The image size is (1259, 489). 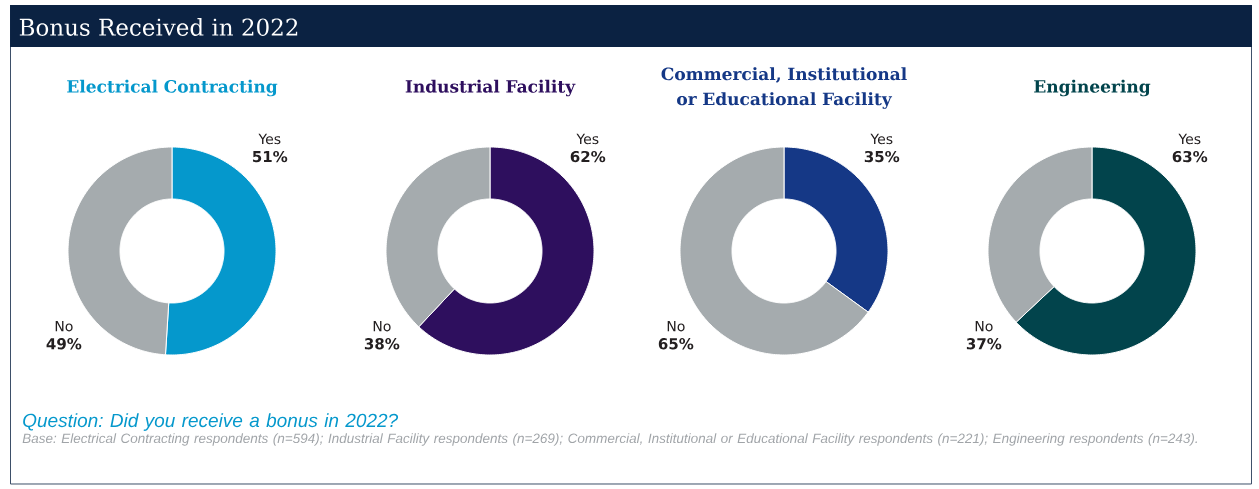 I want to click on chart-title: Engineering, so click(x=1092, y=88).